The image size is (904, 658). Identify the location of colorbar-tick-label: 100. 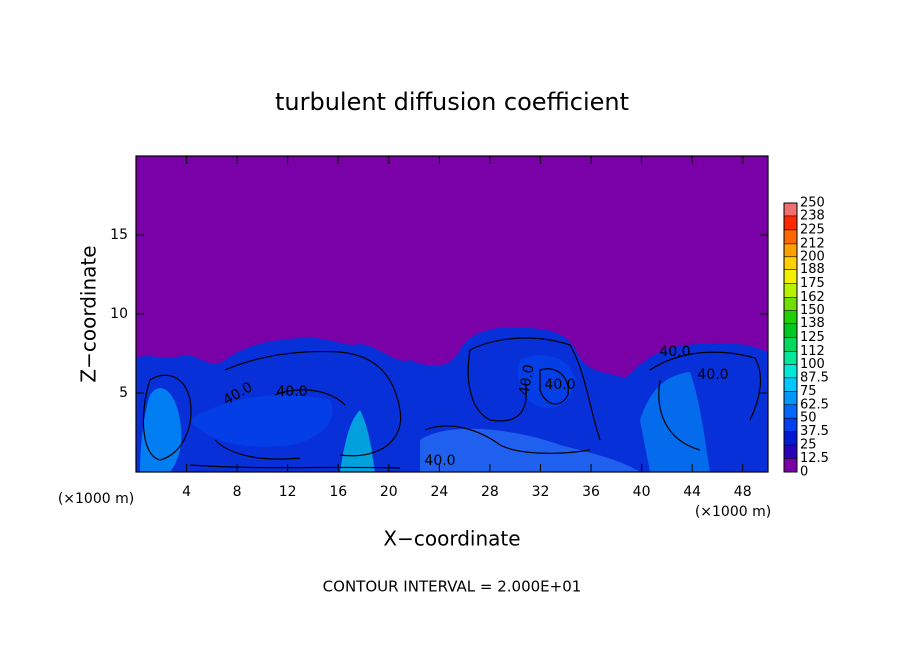
(812, 364).